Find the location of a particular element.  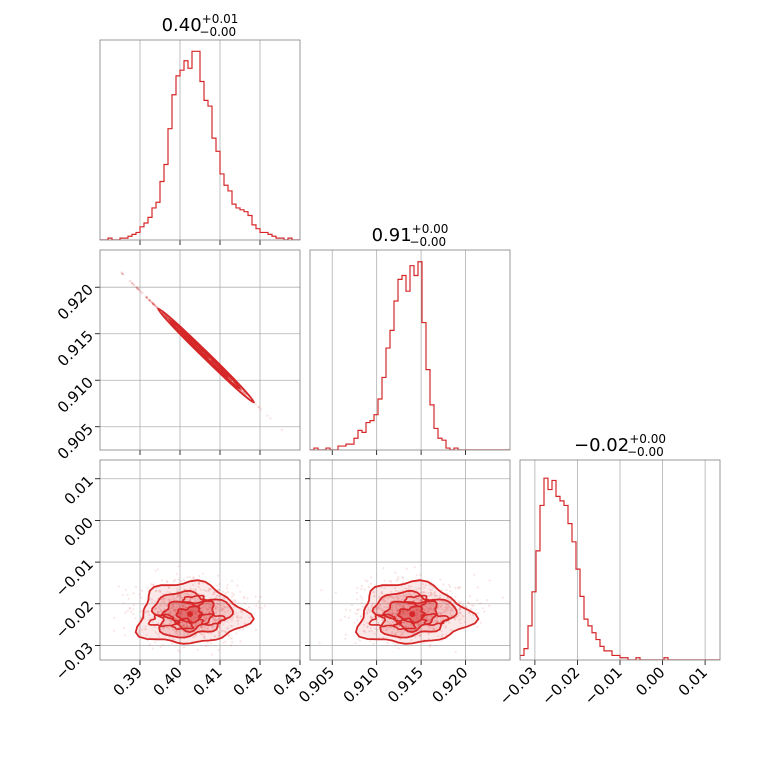

p1-hist-step-line is located at coordinates (200, 145).